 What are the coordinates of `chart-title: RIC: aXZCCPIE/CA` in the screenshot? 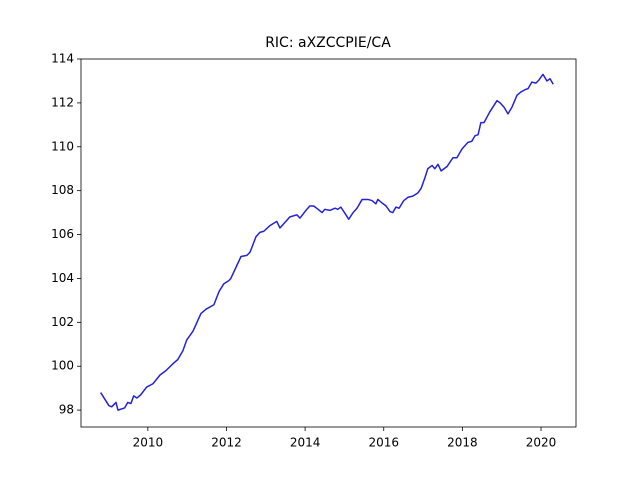 It's located at (328, 43).